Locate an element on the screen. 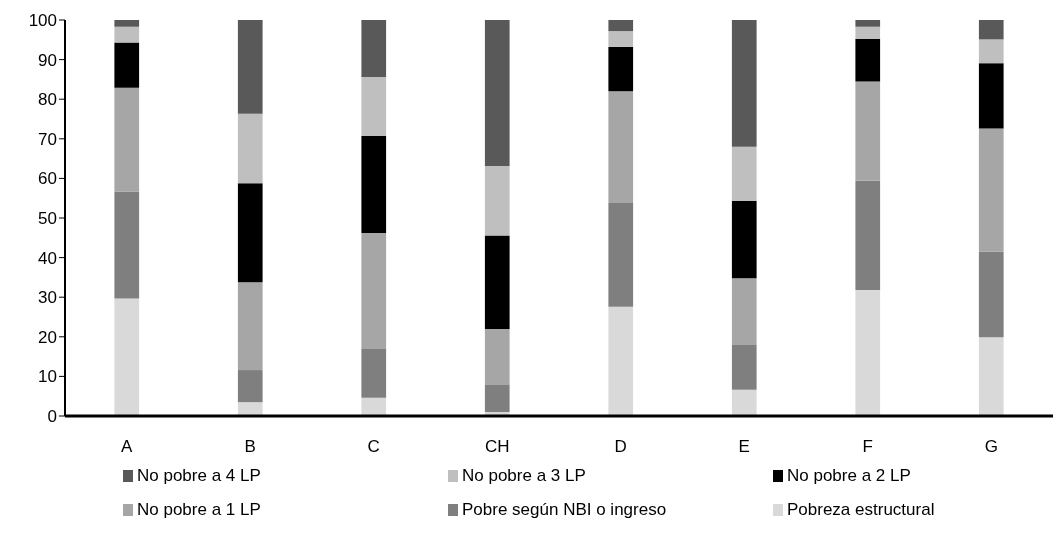 The width and height of the screenshot is (1061, 548). x-tick-label: A is located at coordinates (127, 447).